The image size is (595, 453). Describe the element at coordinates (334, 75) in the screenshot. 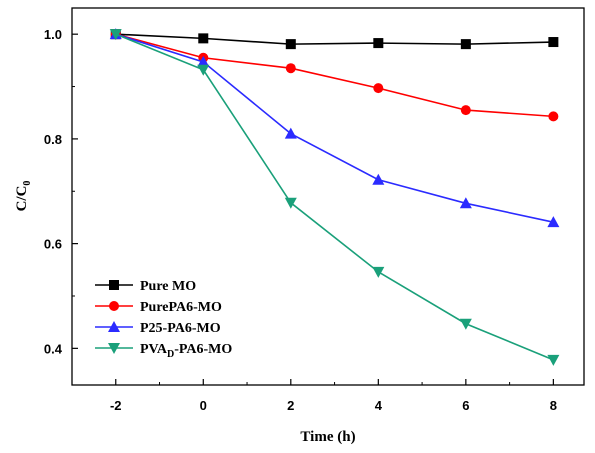

I see `series-line-purepa6-mo` at that location.